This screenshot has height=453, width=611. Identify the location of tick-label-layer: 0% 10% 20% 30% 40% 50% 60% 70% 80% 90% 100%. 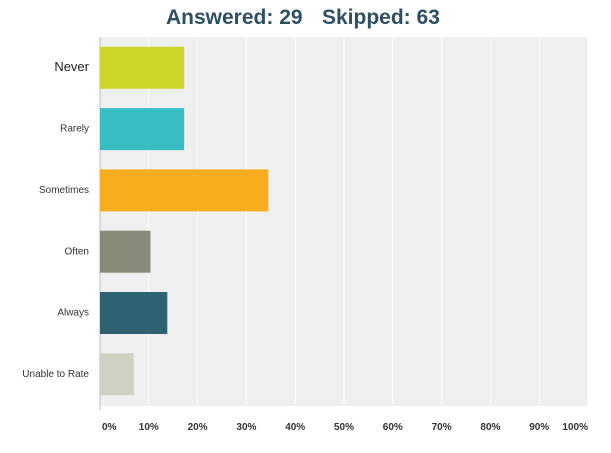
(345, 427).